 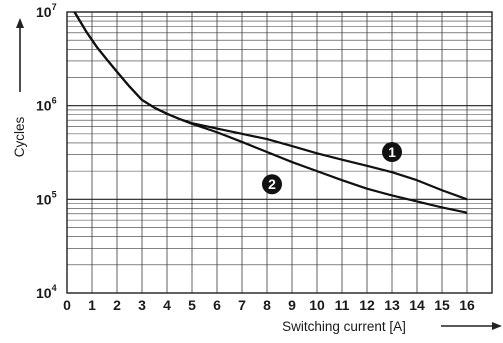 What do you see at coordinates (392, 305) in the screenshot?
I see `x-tick-label: 13` at bounding box center [392, 305].